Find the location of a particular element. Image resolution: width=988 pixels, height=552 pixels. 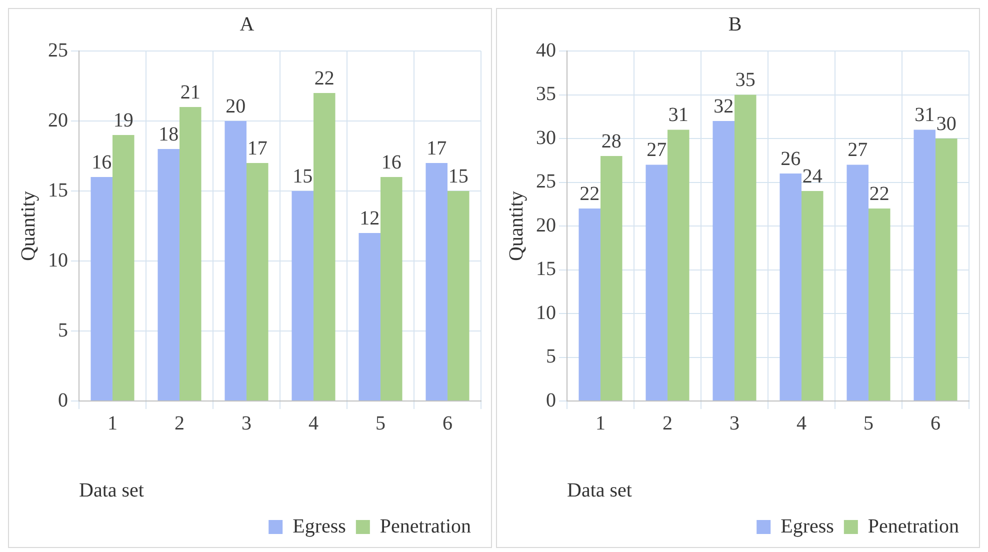

chart-title: B is located at coordinates (735, 24).